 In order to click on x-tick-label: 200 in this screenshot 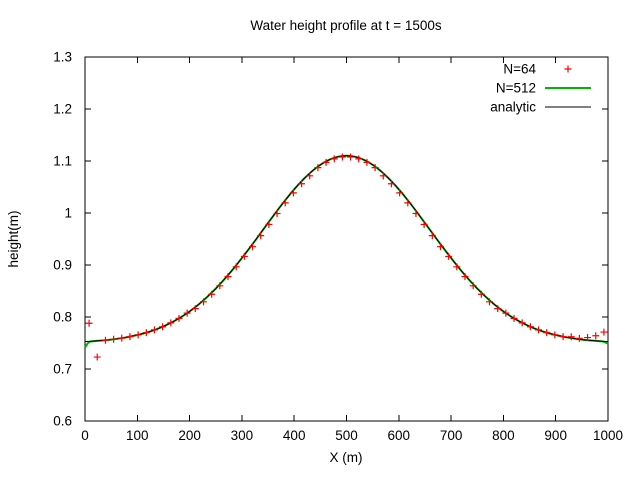, I will do `click(189, 435)`.